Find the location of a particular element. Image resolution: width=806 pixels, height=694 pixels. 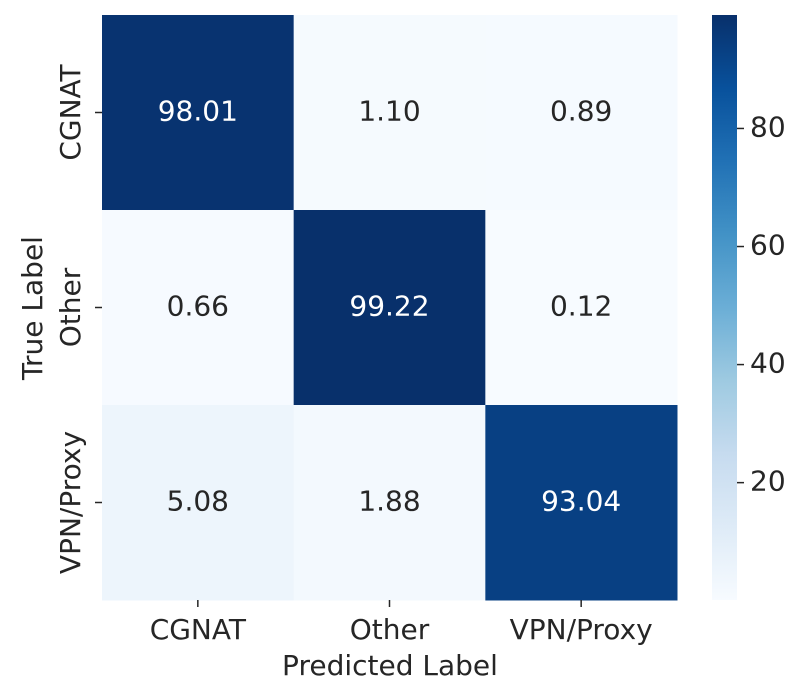

y-tick-label: Other is located at coordinates (70, 307).